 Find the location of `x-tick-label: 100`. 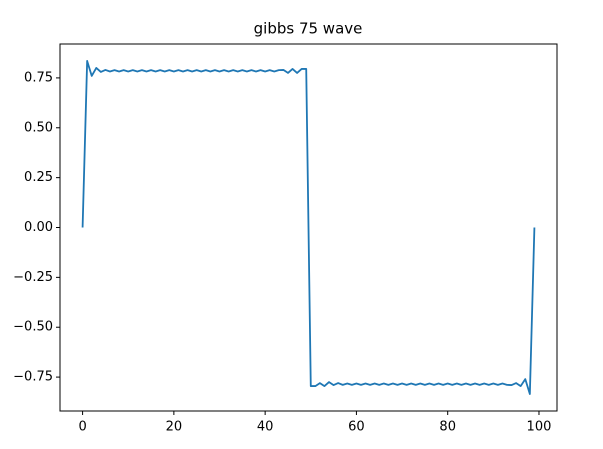

x-tick-label: 100 is located at coordinates (539, 427).